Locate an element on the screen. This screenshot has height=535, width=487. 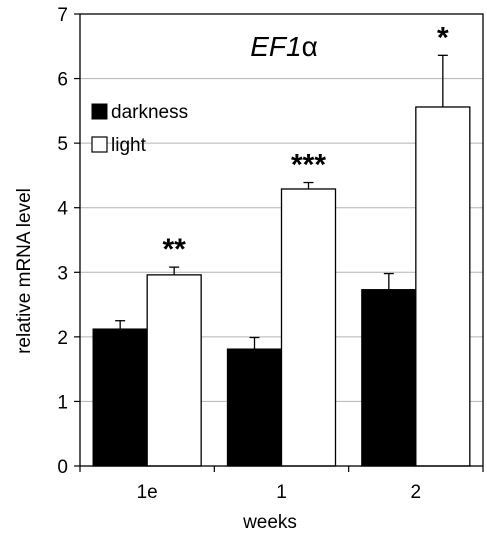
legend-swatch-light is located at coordinates (99, 144).